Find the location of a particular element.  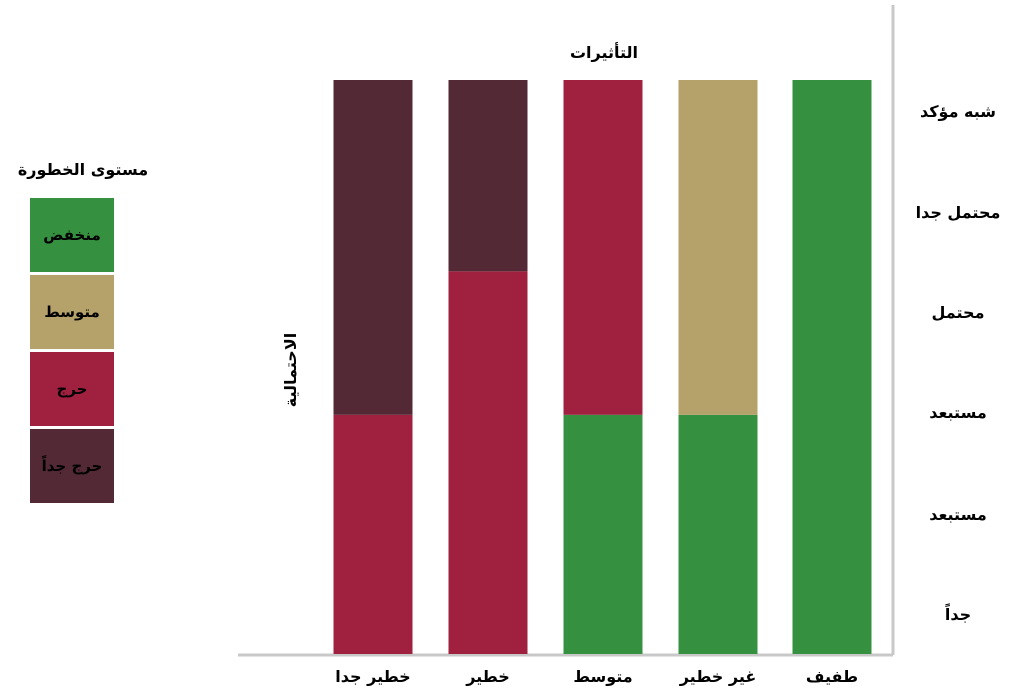

x-tick-label-3: متوسط is located at coordinates (602, 676).